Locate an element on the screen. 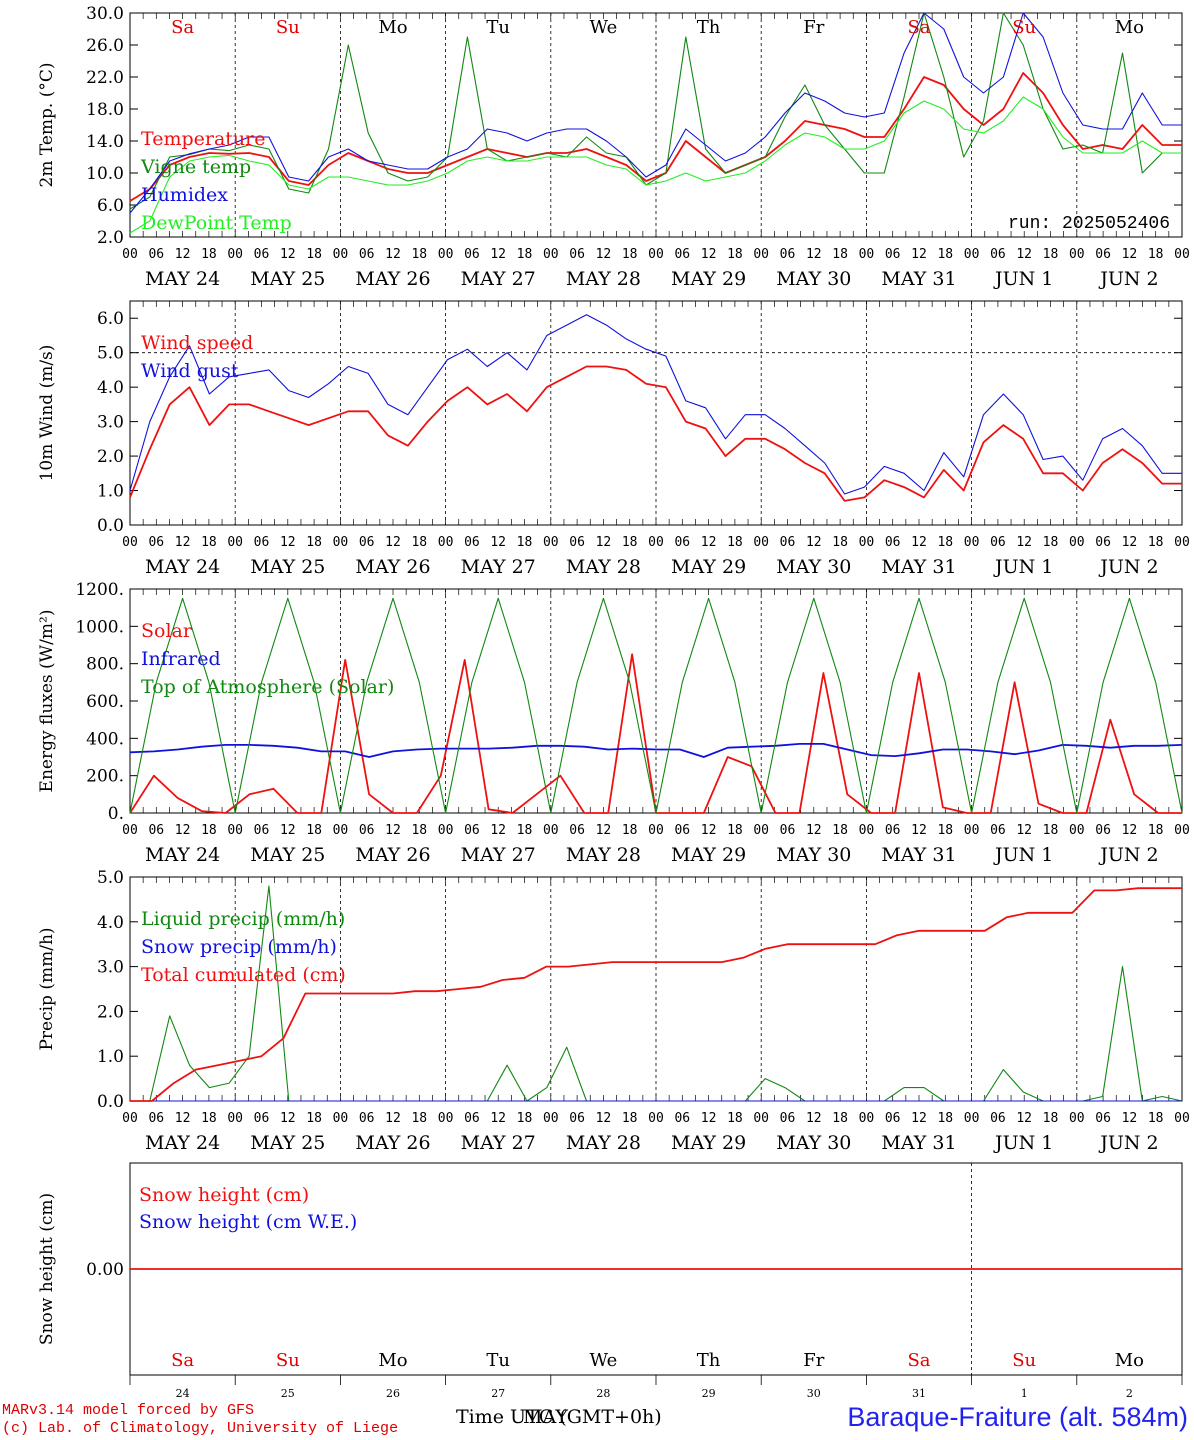 The height and width of the screenshot is (1440, 1194). y-axis-label: Snow height (cm) is located at coordinates (47, 1269).